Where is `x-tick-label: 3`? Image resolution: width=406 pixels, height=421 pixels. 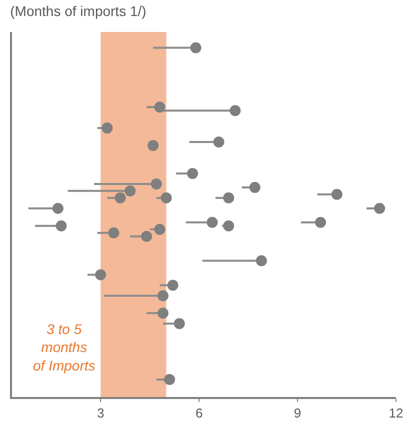
x-tick-label: 3 is located at coordinates (100, 413).